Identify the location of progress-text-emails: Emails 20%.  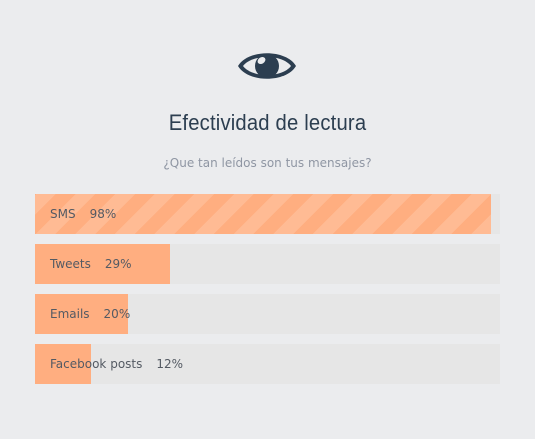
(90, 314).